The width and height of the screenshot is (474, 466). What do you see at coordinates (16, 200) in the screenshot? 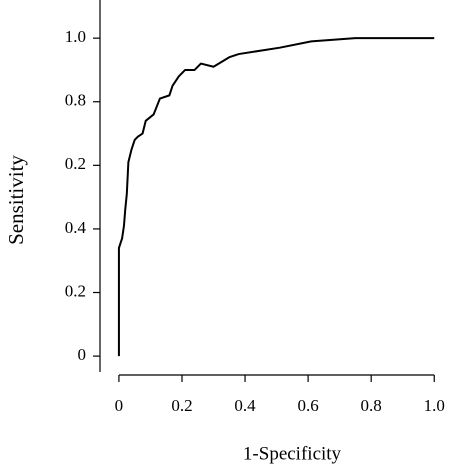
I see `y-axis-label: Sensitivity` at bounding box center [16, 200].